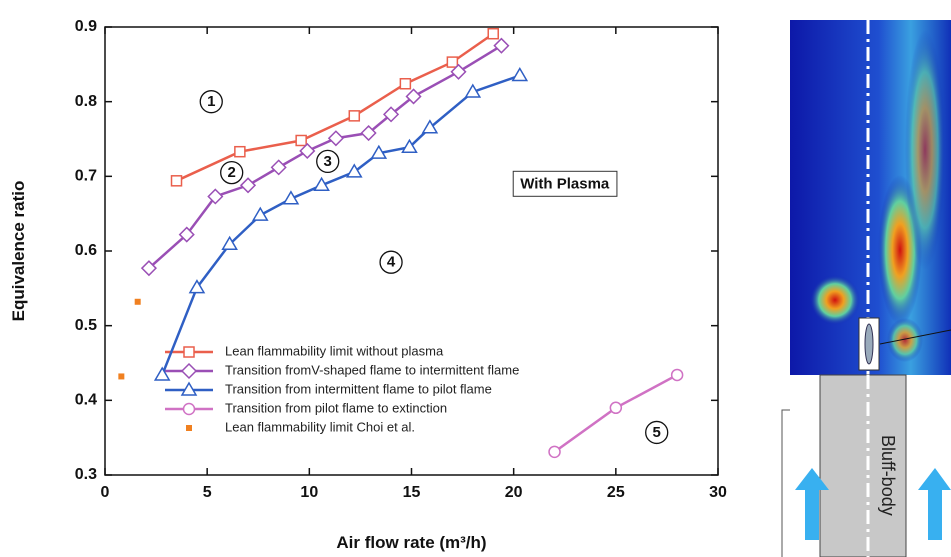  I want to click on duct-wall, so click(785, 483).